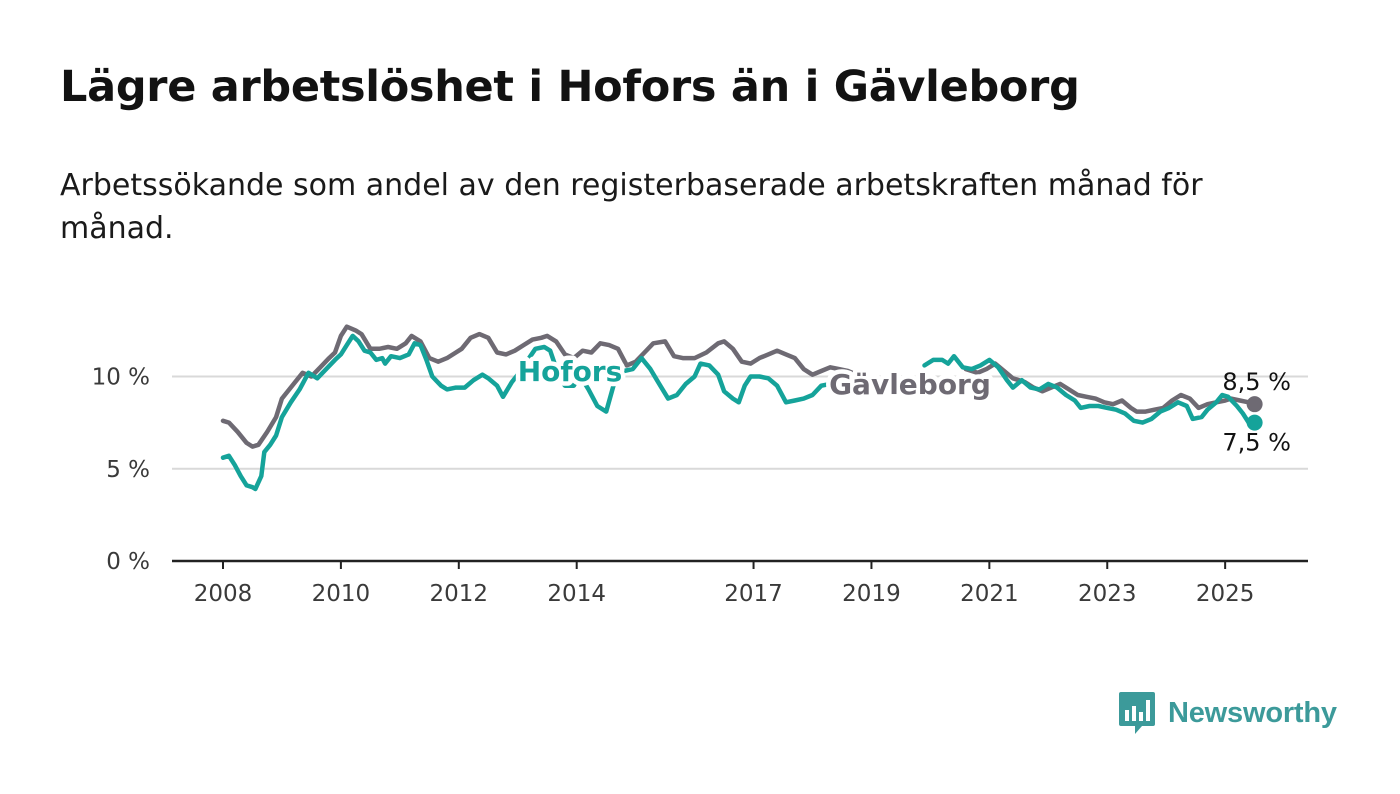  Describe the element at coordinates (1256, 382) in the screenshot. I see `end-value-label-gavleborg: 8,5 %` at that location.